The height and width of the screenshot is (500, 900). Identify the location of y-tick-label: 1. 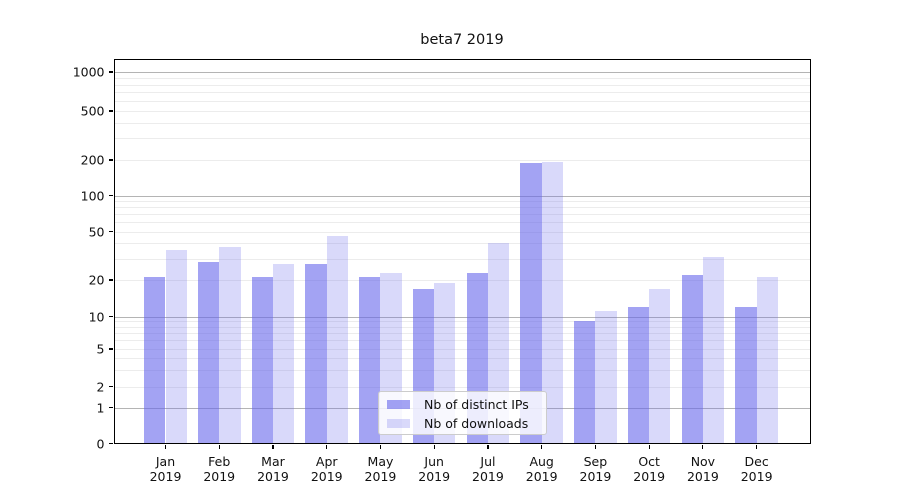
(100, 408).